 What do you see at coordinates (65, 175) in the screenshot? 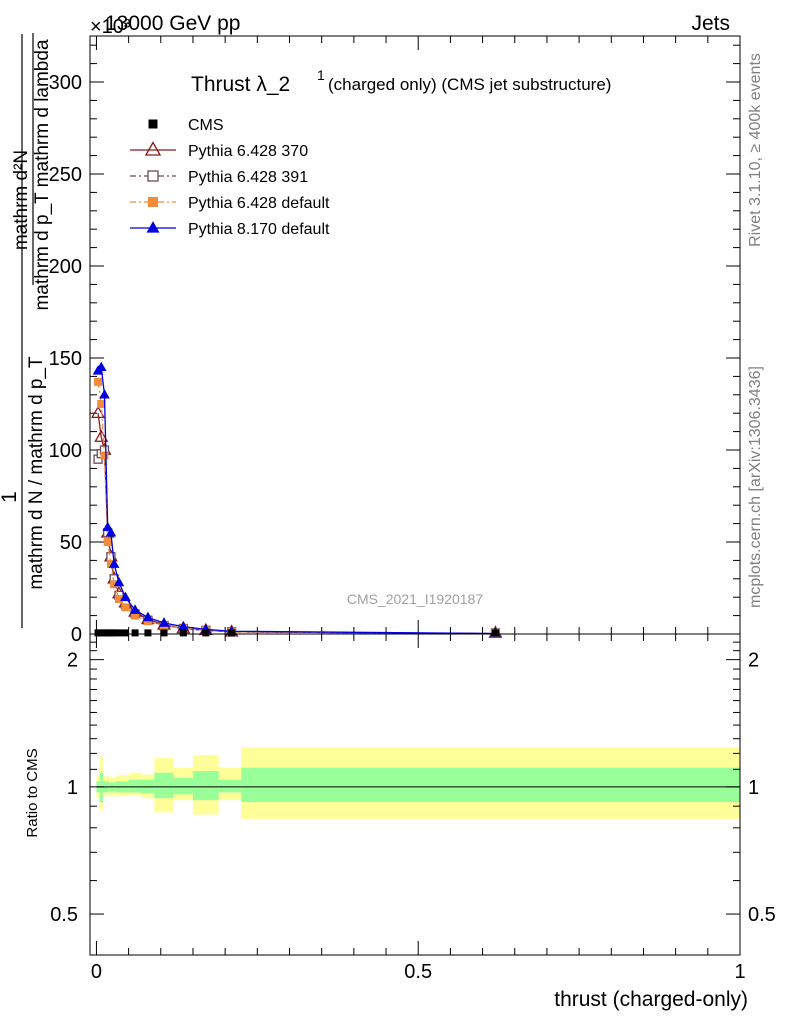
I see `main-ytick-label: 250` at bounding box center [65, 175].